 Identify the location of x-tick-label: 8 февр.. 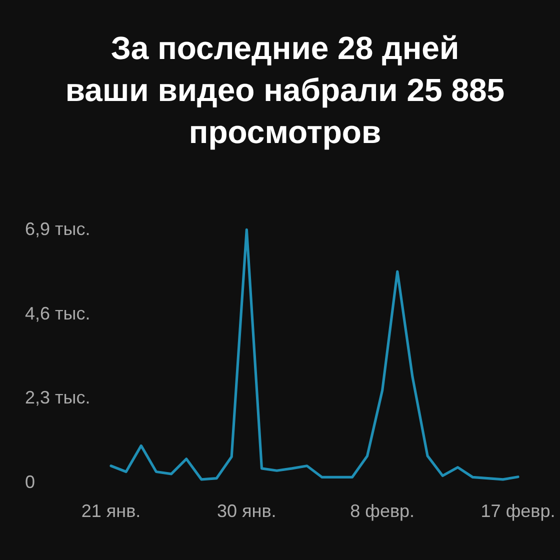
(382, 511).